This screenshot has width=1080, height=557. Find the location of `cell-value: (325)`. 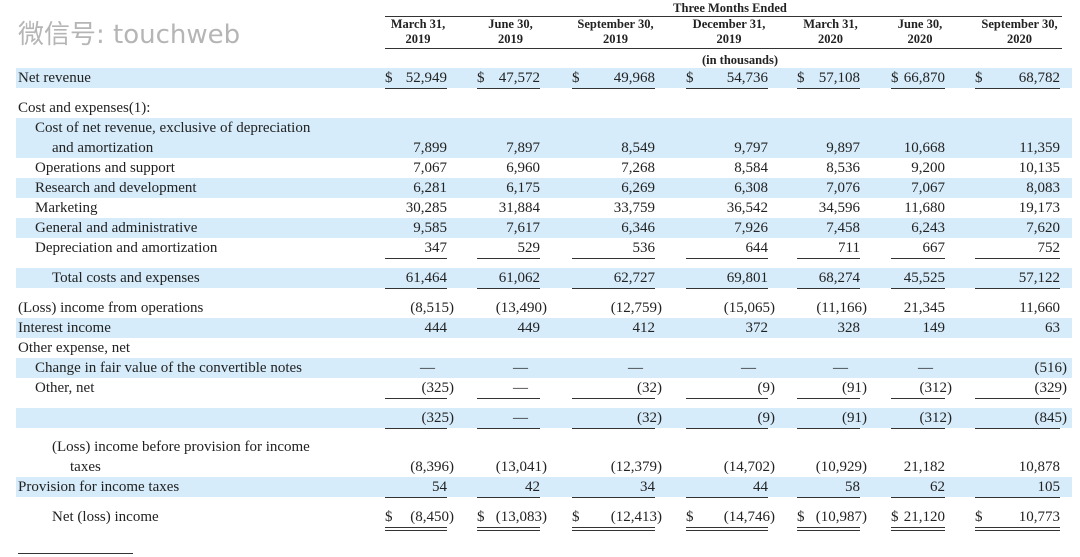

cell-value: (325) is located at coordinates (438, 388).